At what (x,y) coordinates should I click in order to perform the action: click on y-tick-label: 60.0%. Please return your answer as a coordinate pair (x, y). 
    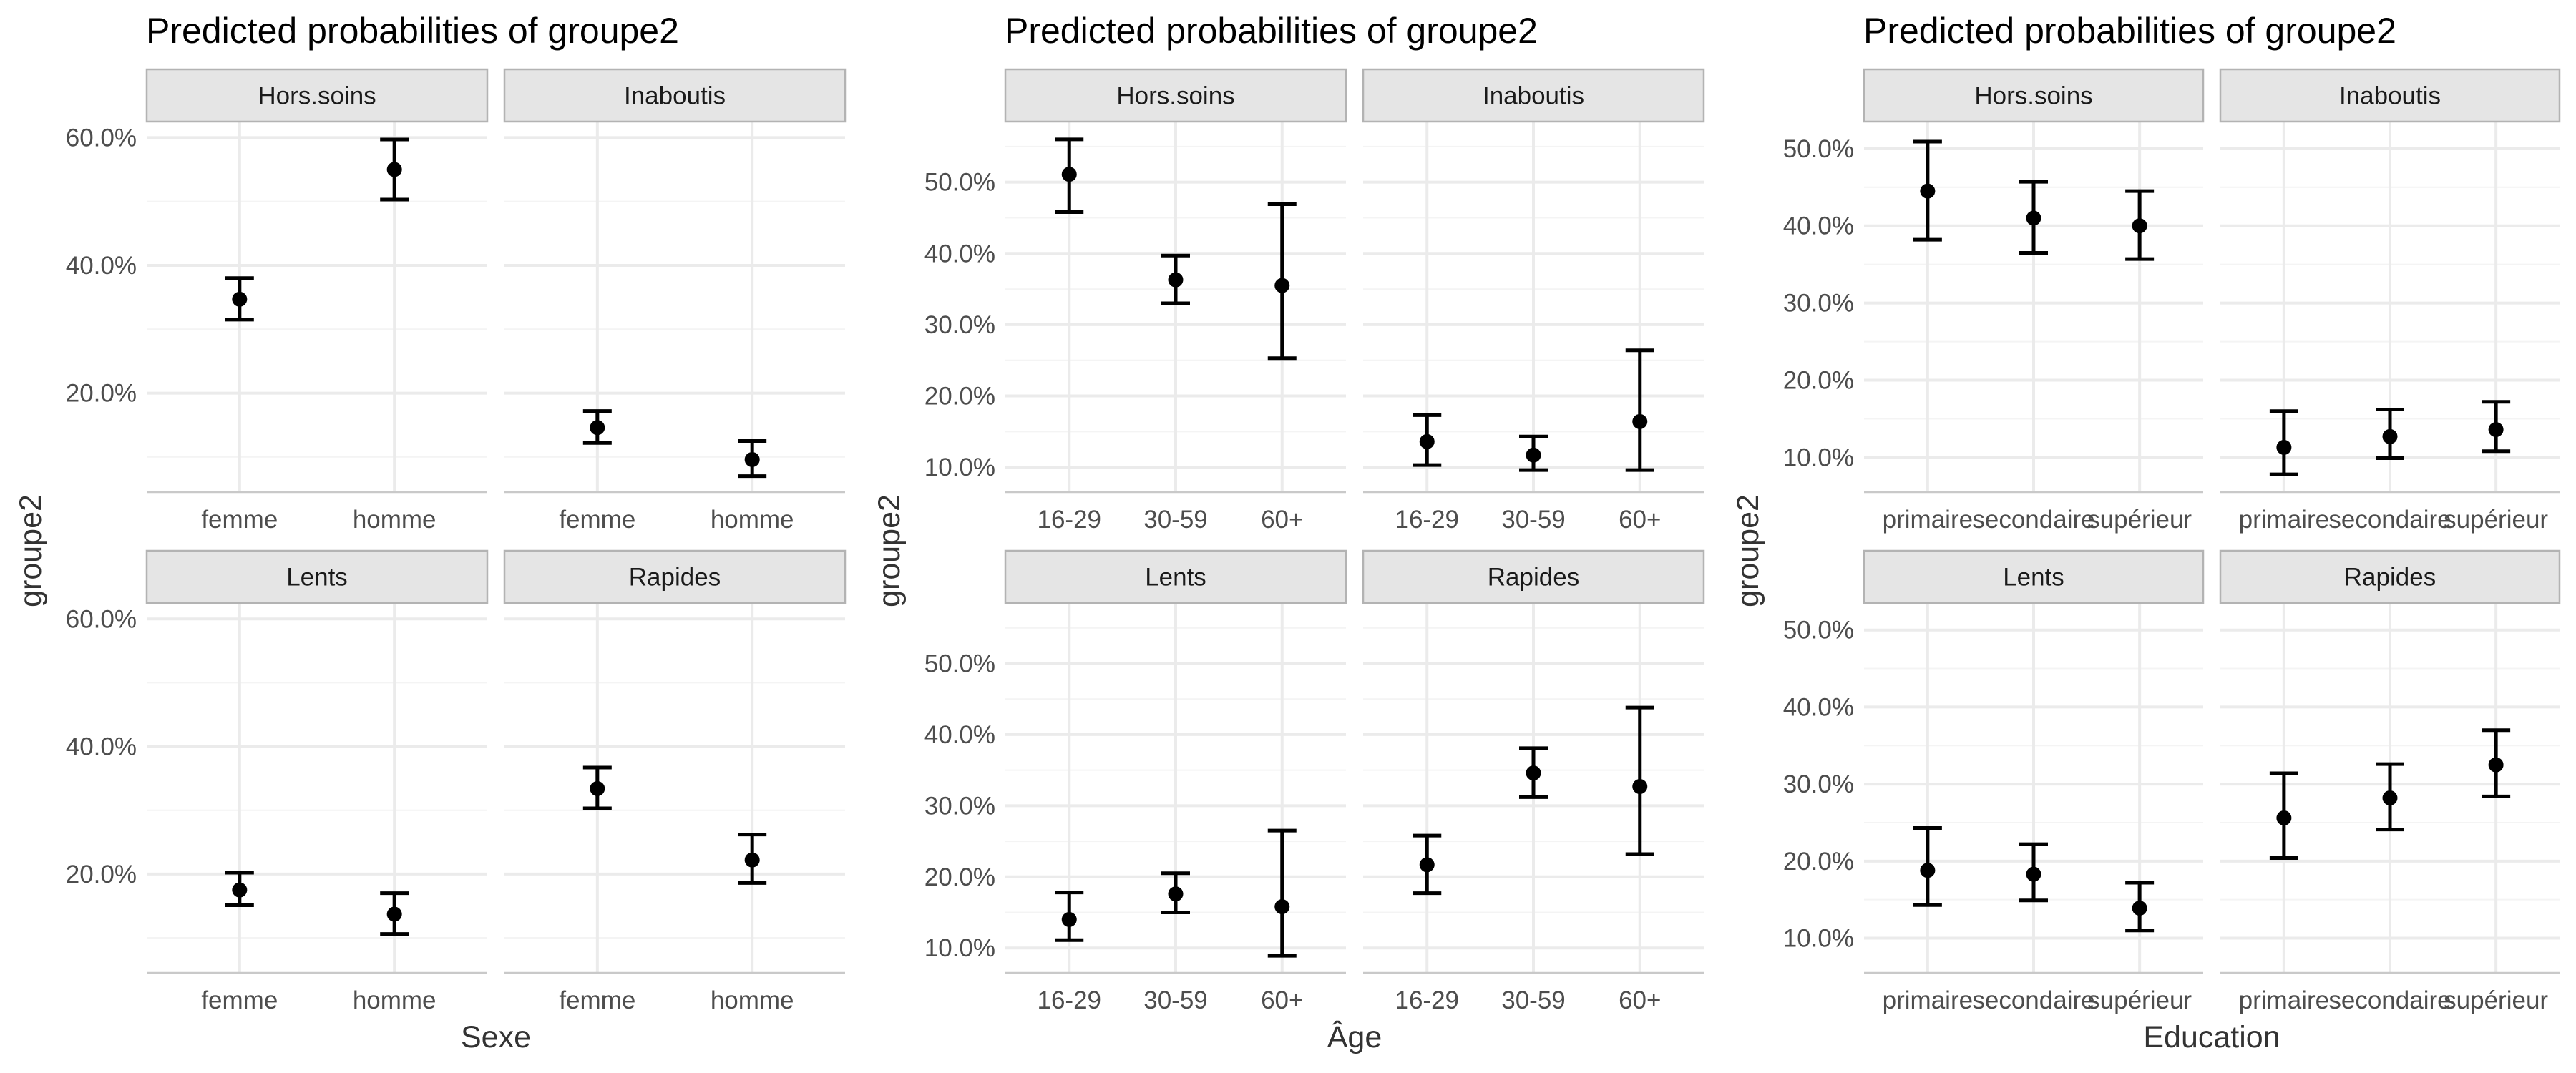
    Looking at the image, I should click on (101, 619).